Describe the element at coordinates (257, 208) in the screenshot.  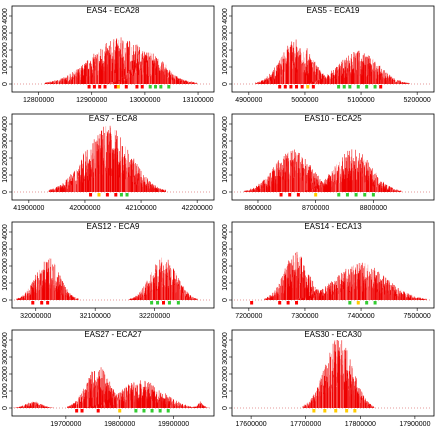
I see `x-tick-label: 8600000` at that location.